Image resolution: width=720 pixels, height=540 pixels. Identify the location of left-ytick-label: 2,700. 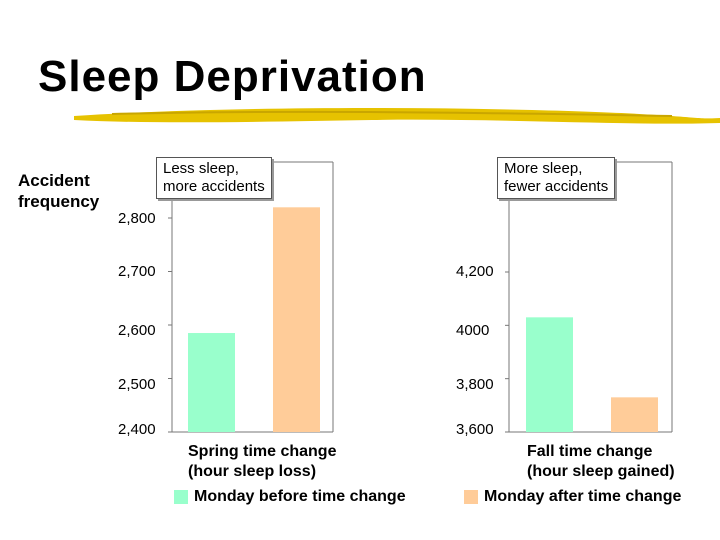
(137, 271).